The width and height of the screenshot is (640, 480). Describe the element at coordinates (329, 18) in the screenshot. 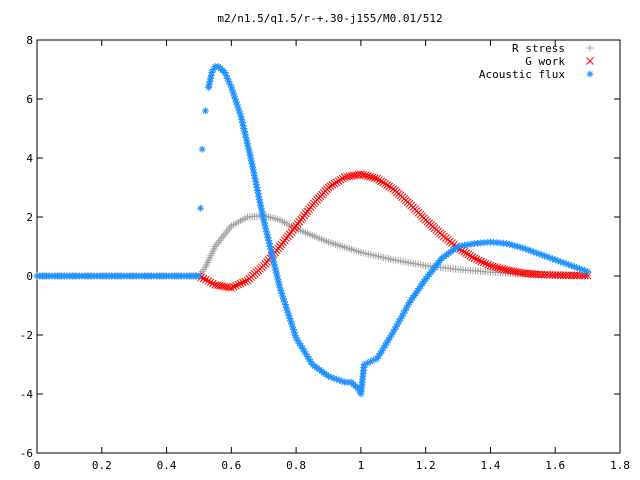

I see `chart-title: m2/n1.5/q1.5/r-+.30-j155/M0.01/512` at that location.